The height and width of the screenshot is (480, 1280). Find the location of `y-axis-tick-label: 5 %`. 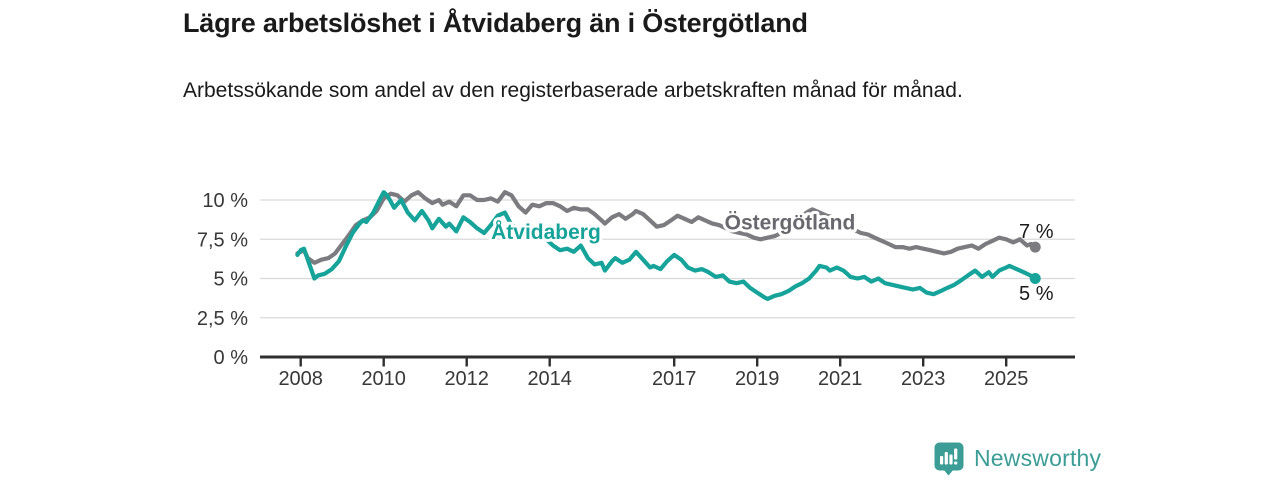

y-axis-tick-label: 5 % is located at coordinates (231, 280).